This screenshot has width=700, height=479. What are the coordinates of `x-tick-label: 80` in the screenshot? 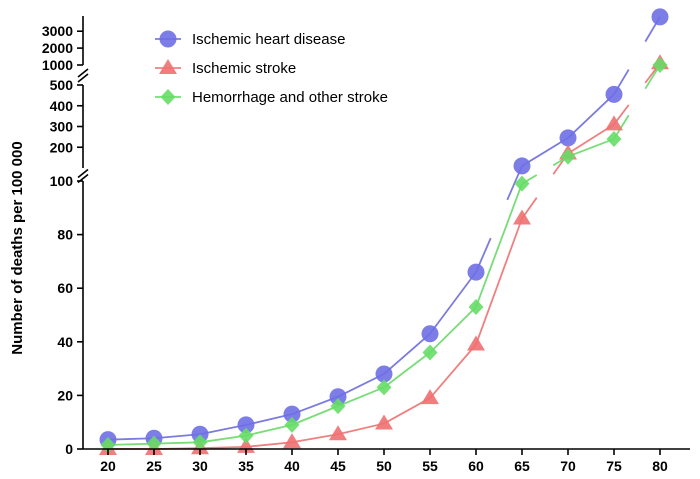 It's located at (660, 466).